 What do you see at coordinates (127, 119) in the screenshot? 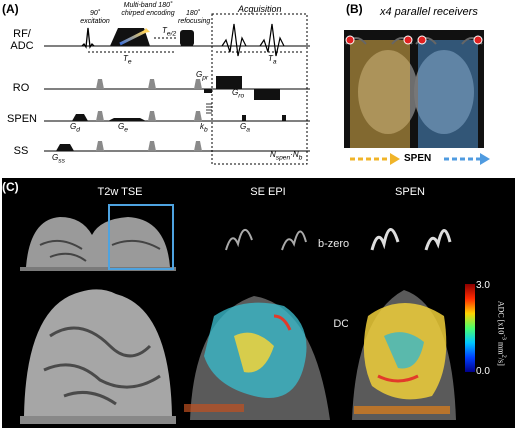
I see `ge-gradient` at bounding box center [127, 119].